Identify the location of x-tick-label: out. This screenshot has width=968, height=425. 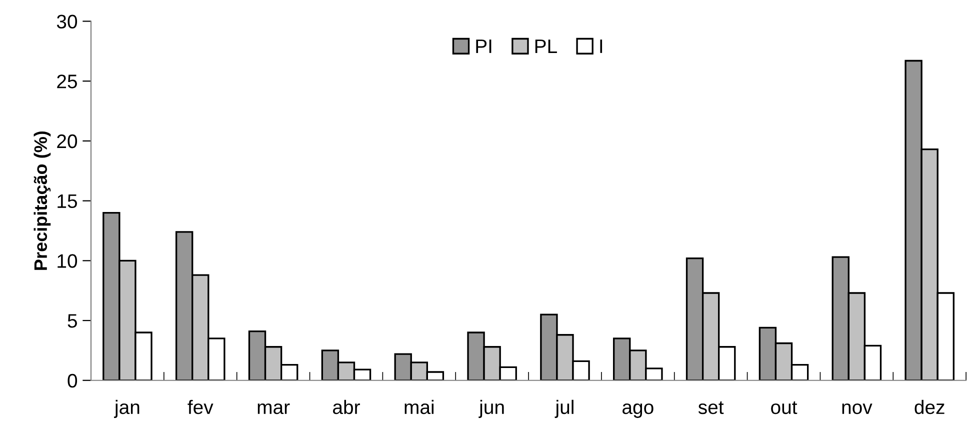
(784, 407).